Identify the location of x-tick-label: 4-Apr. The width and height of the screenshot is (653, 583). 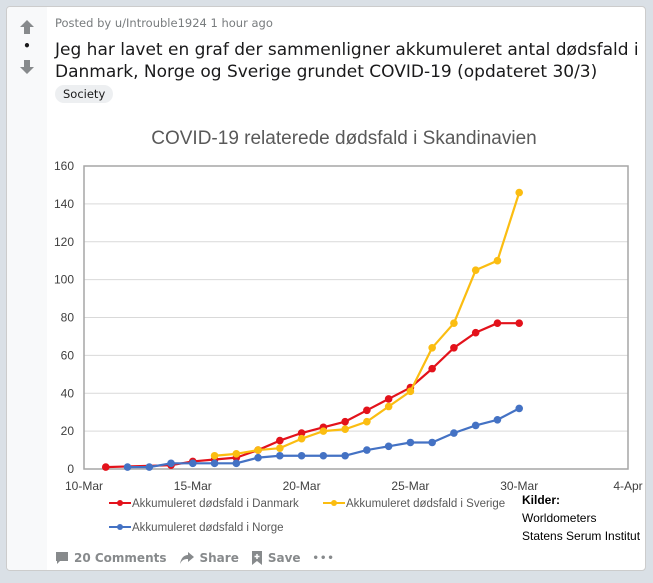
(627, 486).